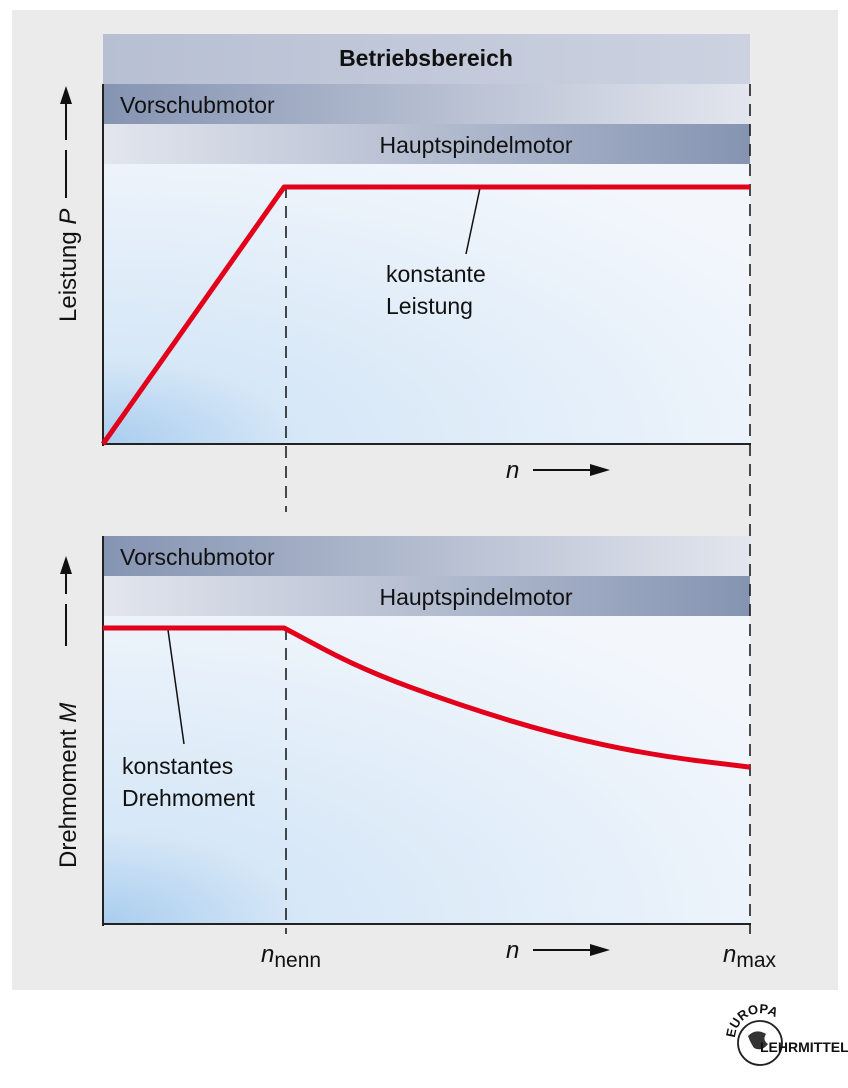 The height and width of the screenshot is (1088, 848). What do you see at coordinates (600, 950) in the screenshot?
I see `torque-x-arrow-head` at bounding box center [600, 950].